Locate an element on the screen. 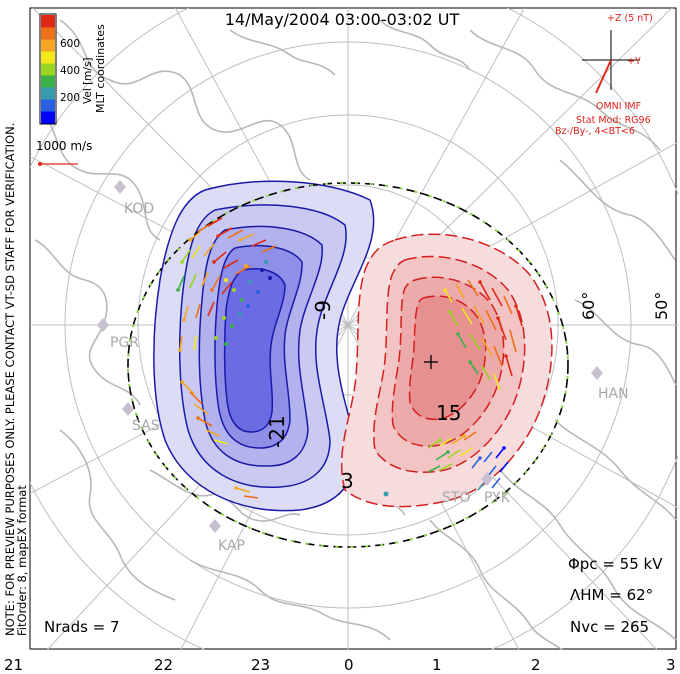  site-label-kod: KOD is located at coordinates (139, 209).